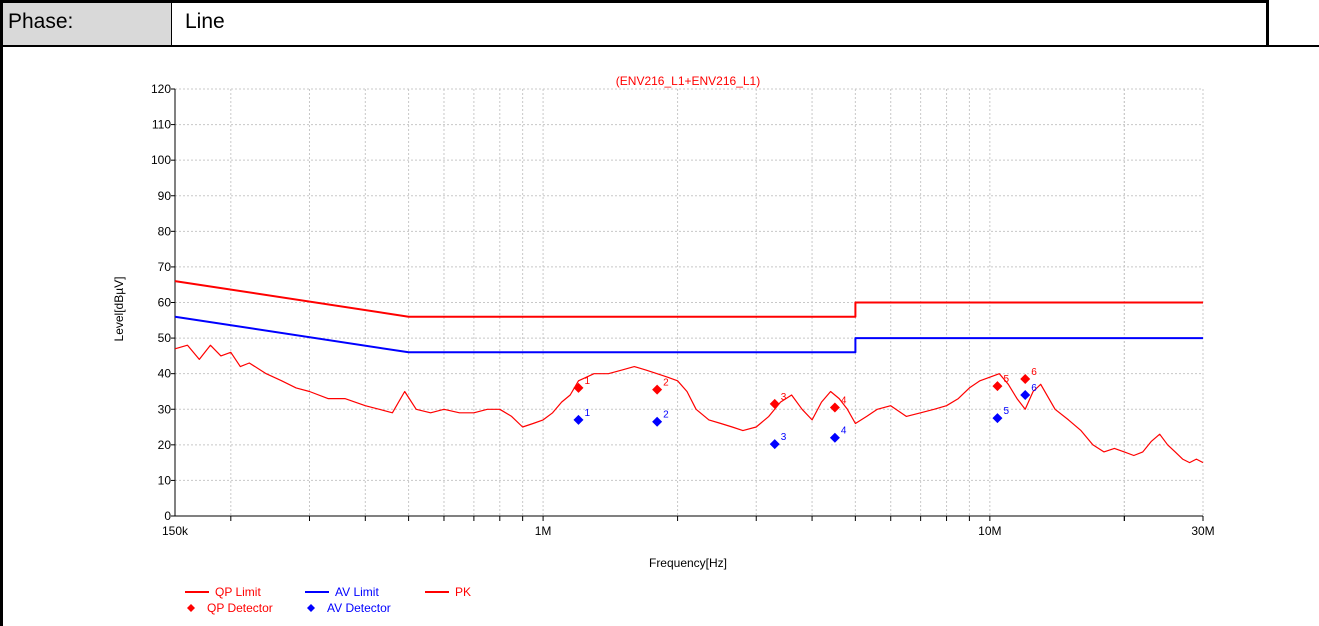  I want to click on av-detector-label: 1, so click(587, 413).